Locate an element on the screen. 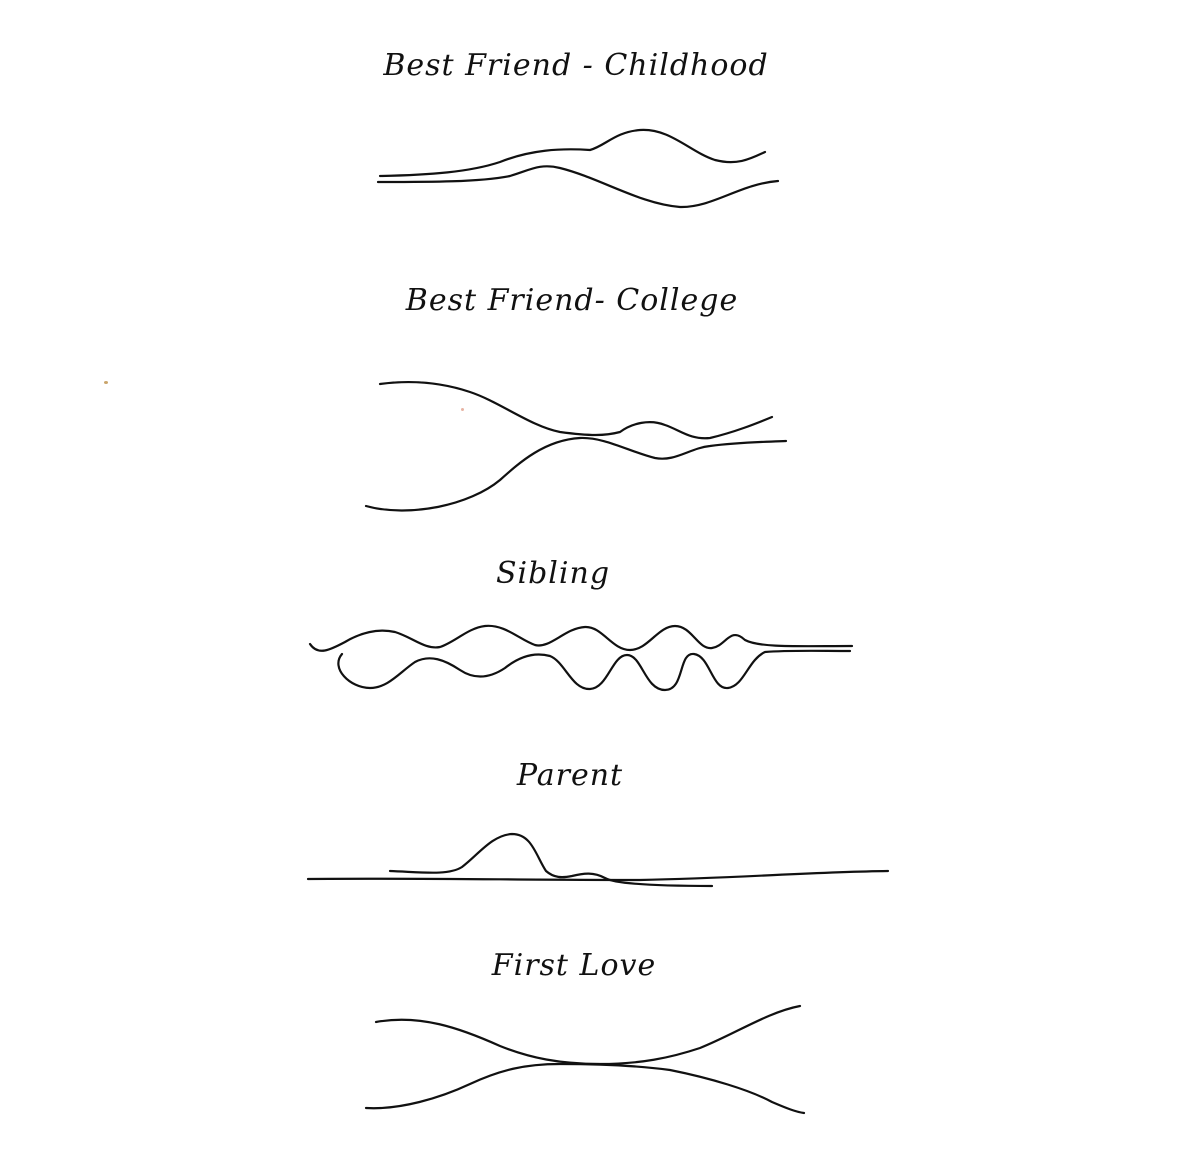 Image resolution: width=1200 pixels, height=1157 pixels. diagram-title-first-love: First Love is located at coordinates (574, 965).